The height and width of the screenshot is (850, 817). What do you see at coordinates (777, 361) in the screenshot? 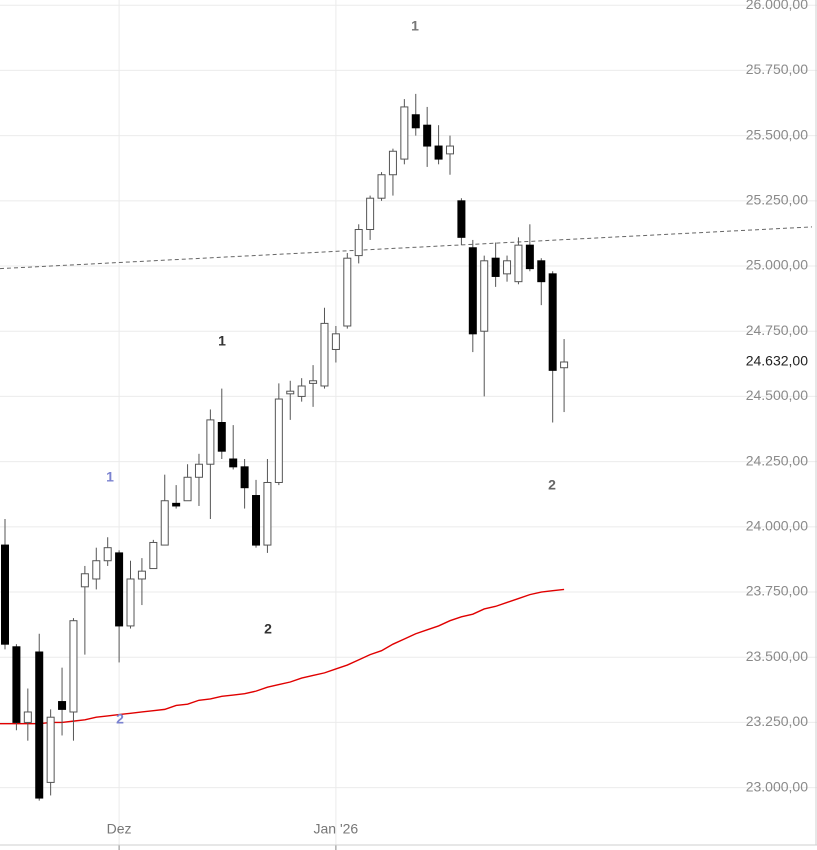
I see `last-price-label: 24.632,00` at bounding box center [777, 361].